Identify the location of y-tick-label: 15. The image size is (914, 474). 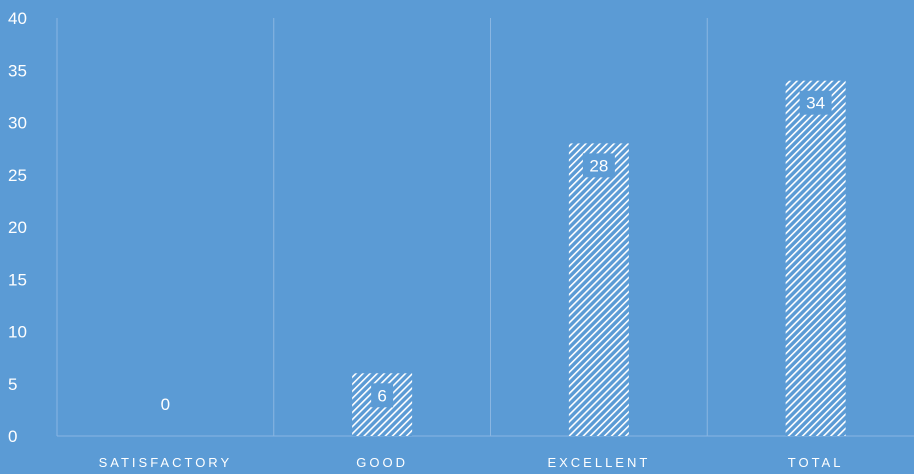
(17, 279).